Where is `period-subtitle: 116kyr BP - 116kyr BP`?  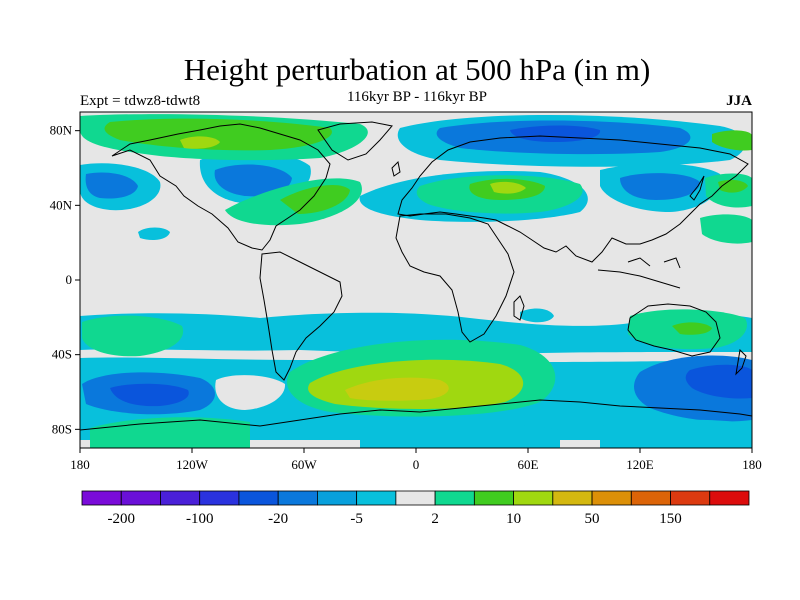 period-subtitle: 116kyr BP - 116kyr BP is located at coordinates (416, 97).